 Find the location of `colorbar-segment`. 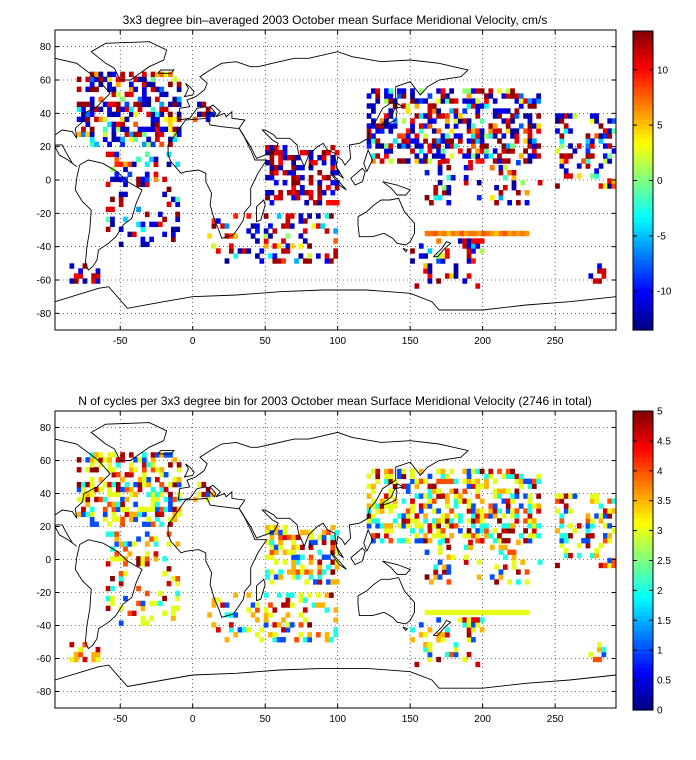

colorbar-segment is located at coordinates (643, 666).